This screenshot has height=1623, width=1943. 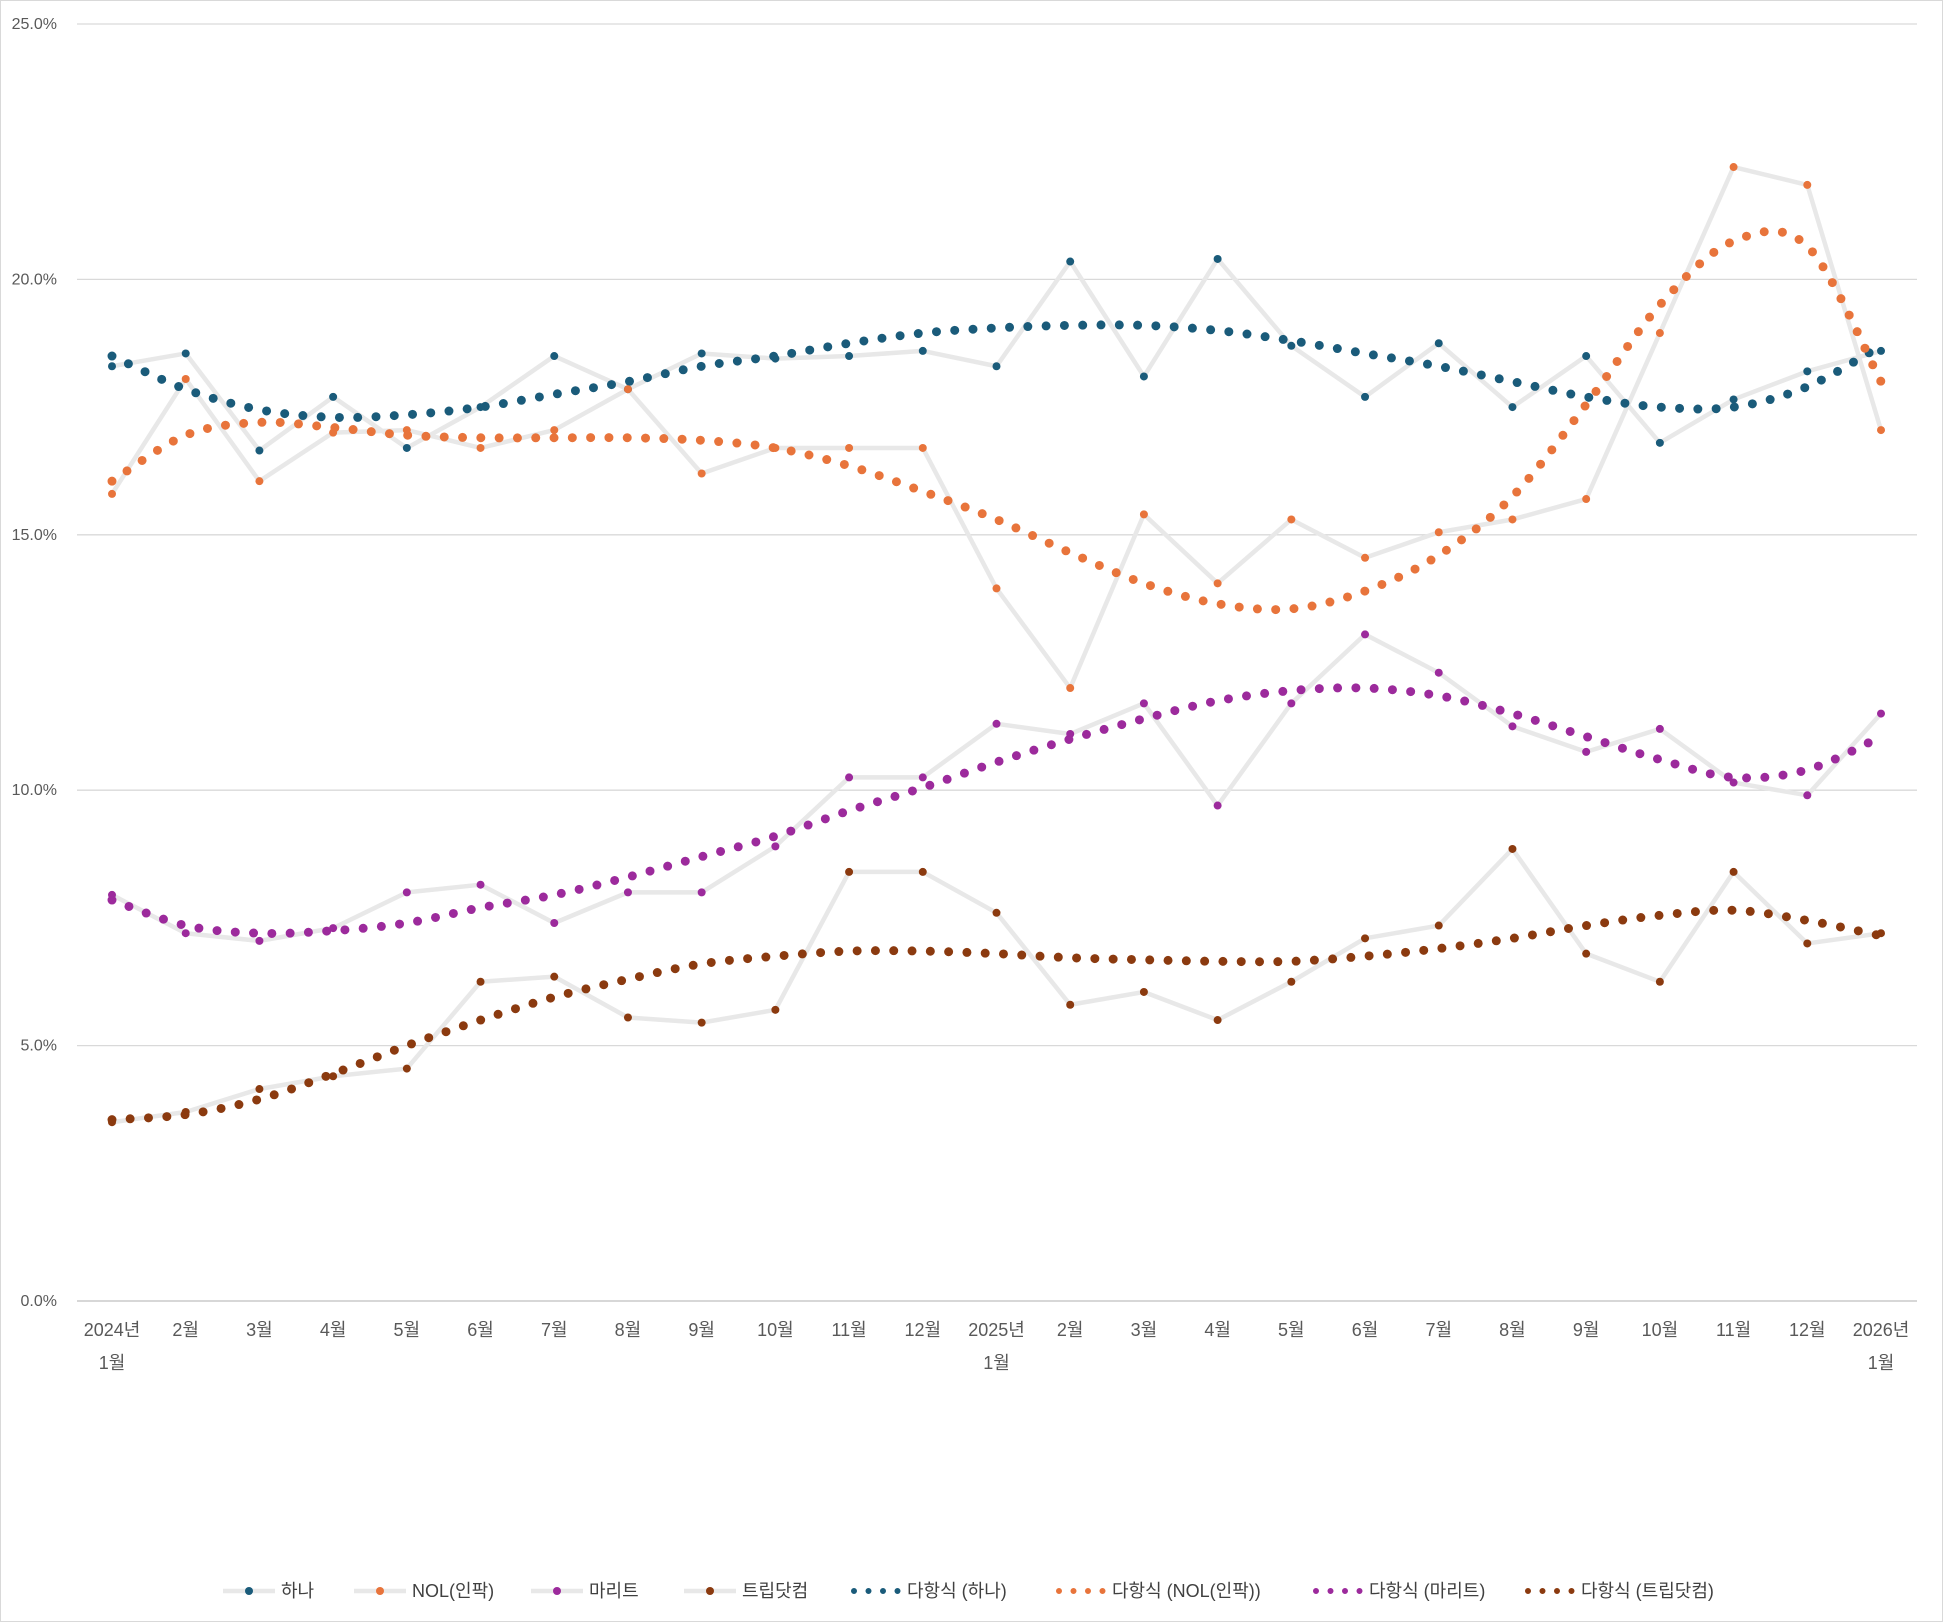 What do you see at coordinates (39, 1301) in the screenshot?
I see `y-tick-label: 0.0%` at bounding box center [39, 1301].